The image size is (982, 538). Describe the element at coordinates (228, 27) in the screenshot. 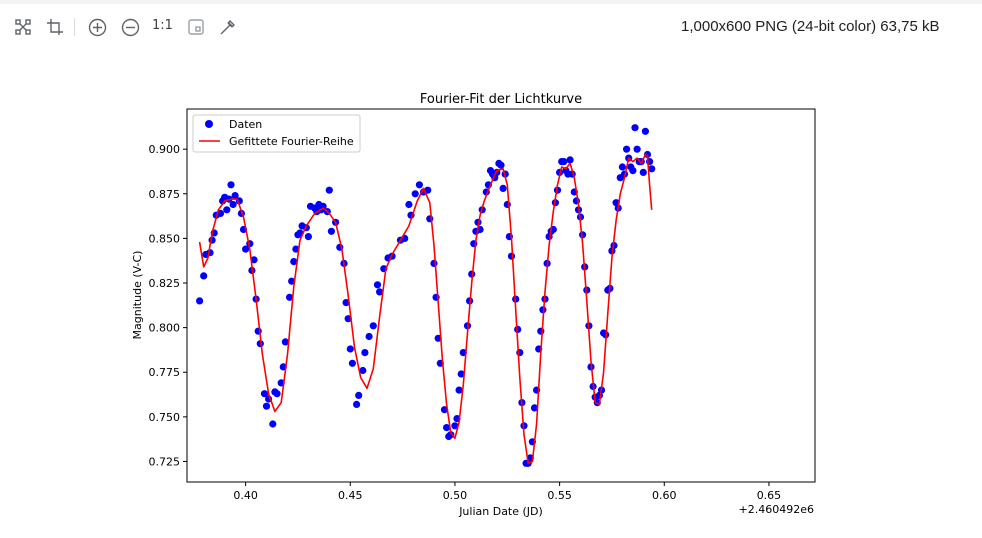

I see `eyedropper-icon` at that location.